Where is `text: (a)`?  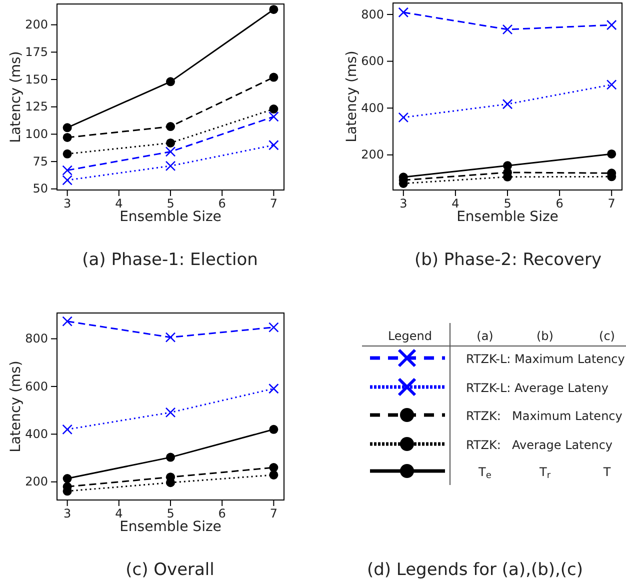 text: (a) is located at coordinates (485, 336).